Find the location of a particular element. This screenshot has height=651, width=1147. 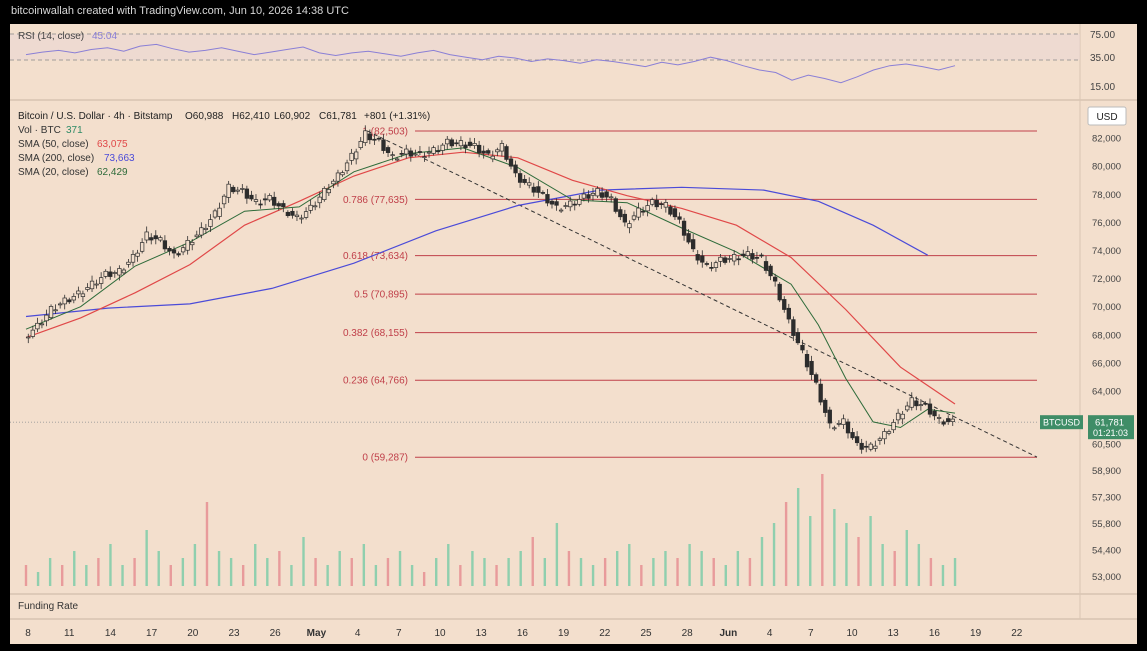

fib-label-2: 0.618 (73,634) is located at coordinates (375, 256).